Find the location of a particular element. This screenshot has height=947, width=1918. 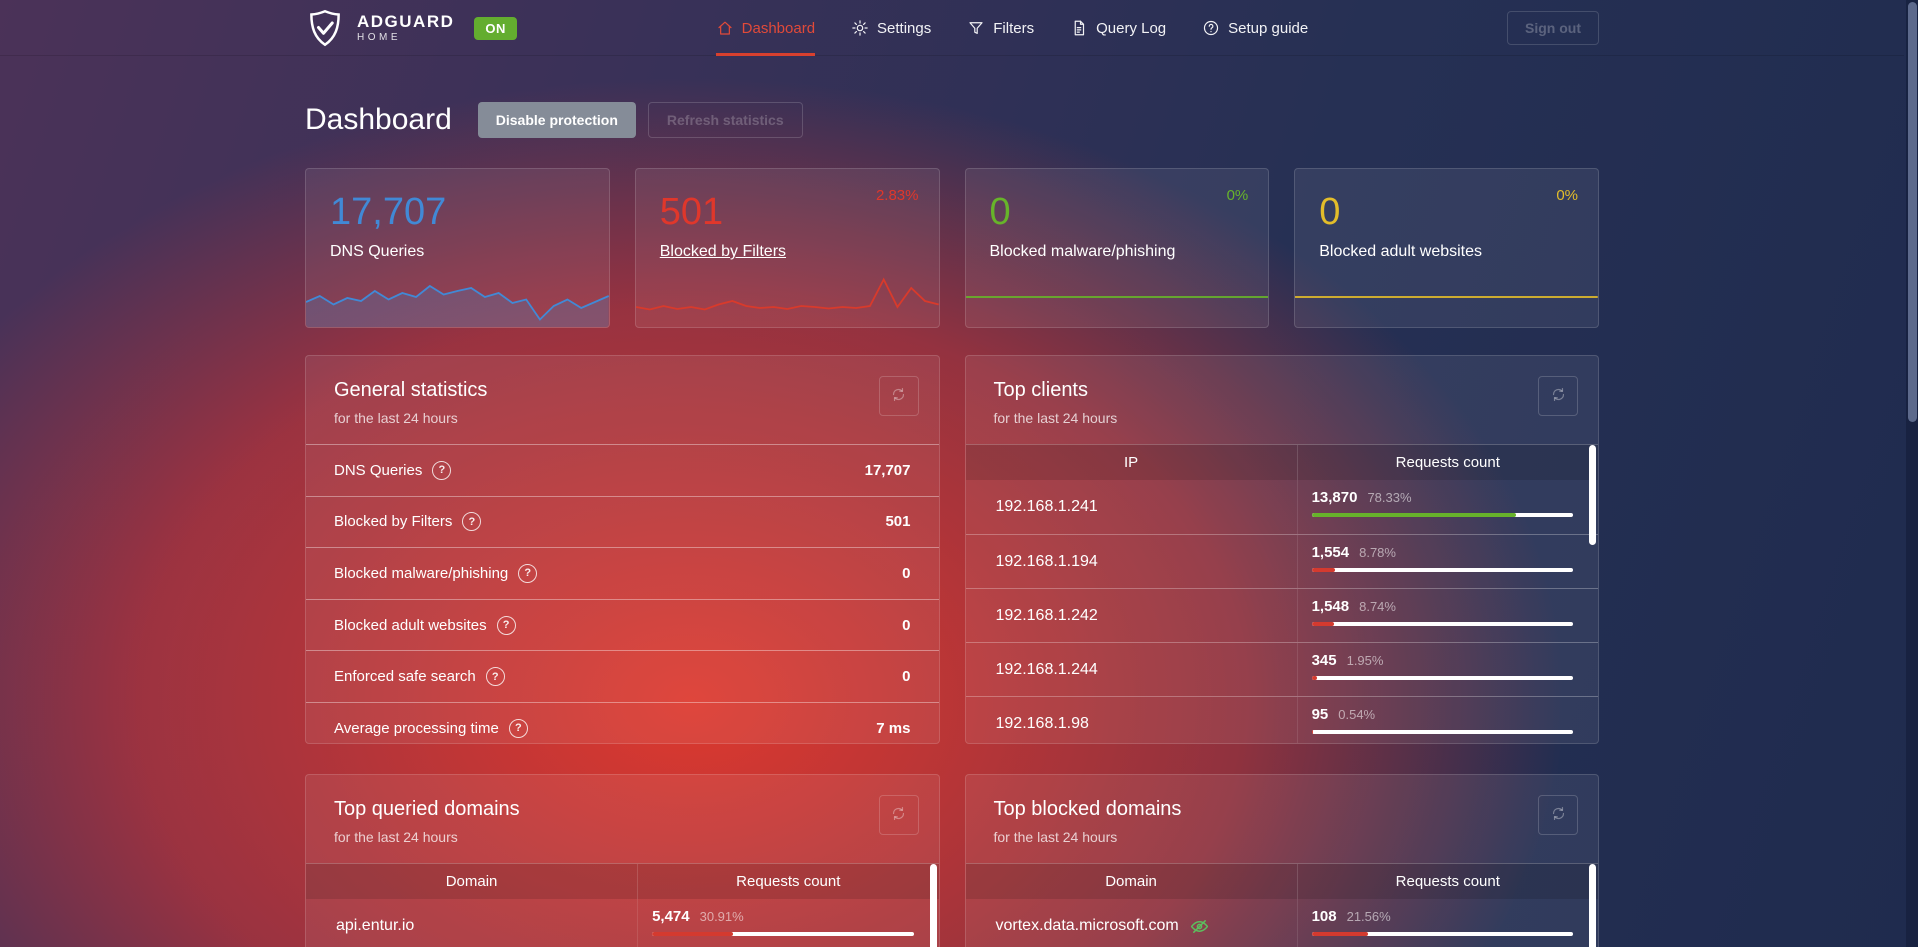

app-logo: ADGUARD HOME ON is located at coordinates (411, 28).